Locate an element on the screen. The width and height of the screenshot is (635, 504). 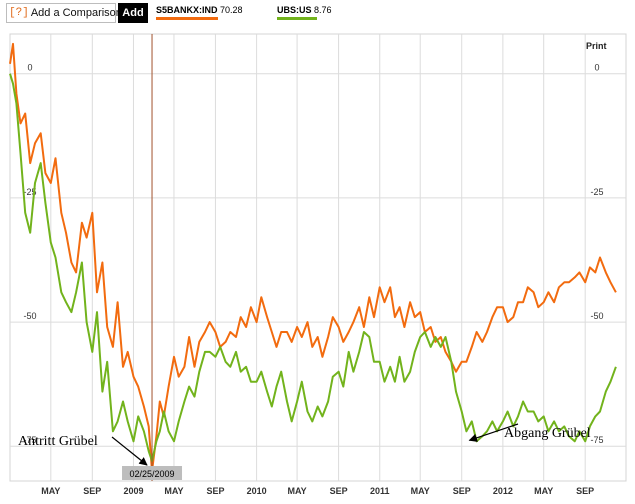
legend-ticker: S5BANKX:IND is located at coordinates (187, 10).